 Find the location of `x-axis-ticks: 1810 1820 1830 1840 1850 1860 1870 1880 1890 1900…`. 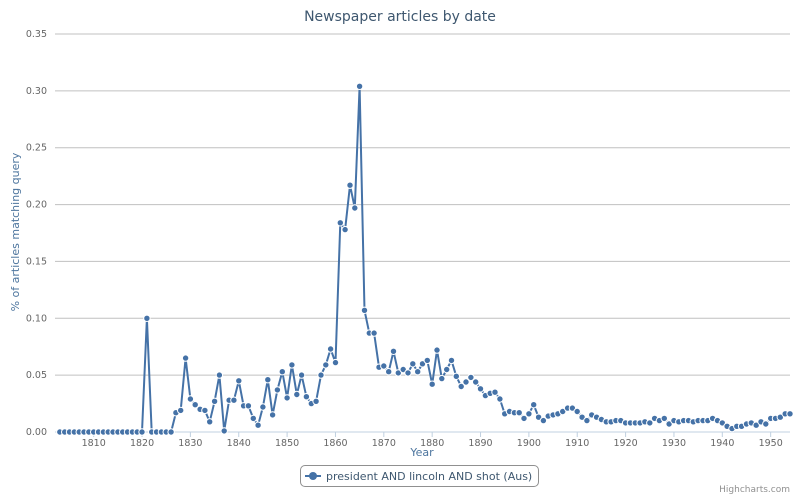

x-axis-ticks: 1810 1820 1830 1840 1850 1860 1870 1880 1890 1900… is located at coordinates (422, 440).